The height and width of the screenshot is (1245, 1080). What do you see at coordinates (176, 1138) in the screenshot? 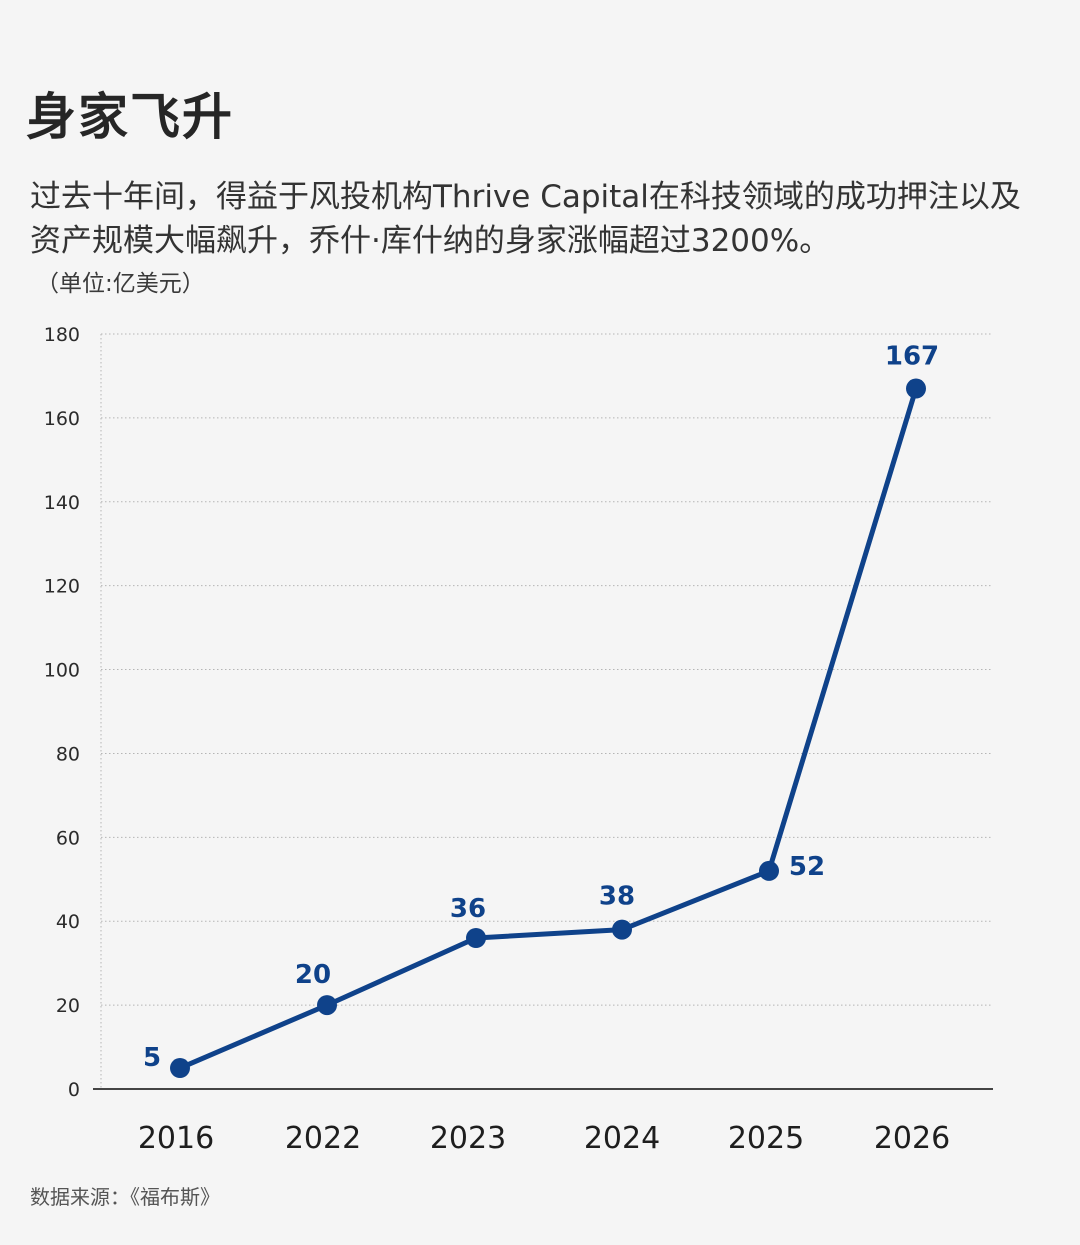
I see `x-tick-label: 2016` at bounding box center [176, 1138].